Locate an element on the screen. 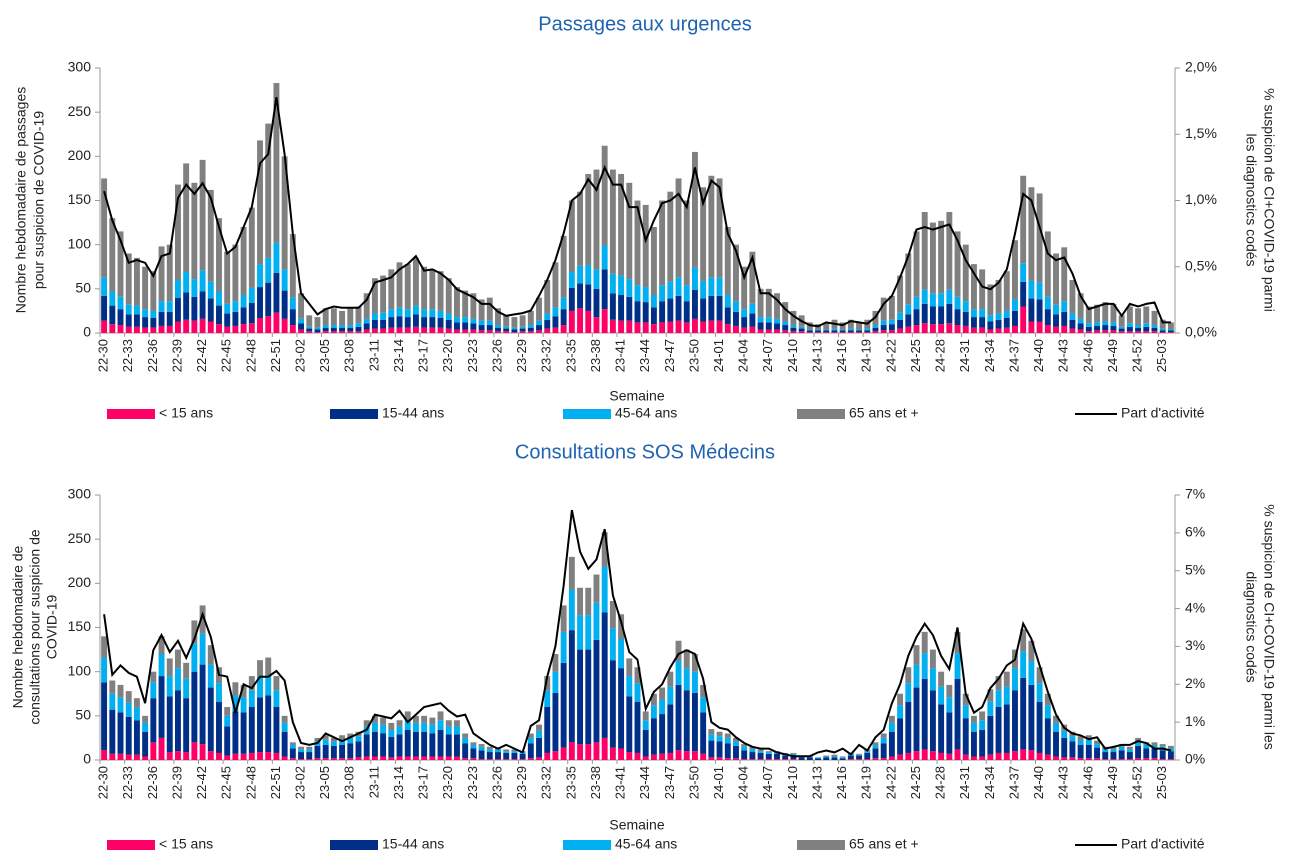  x-tick-label: 24-13 is located at coordinates (816, 355).